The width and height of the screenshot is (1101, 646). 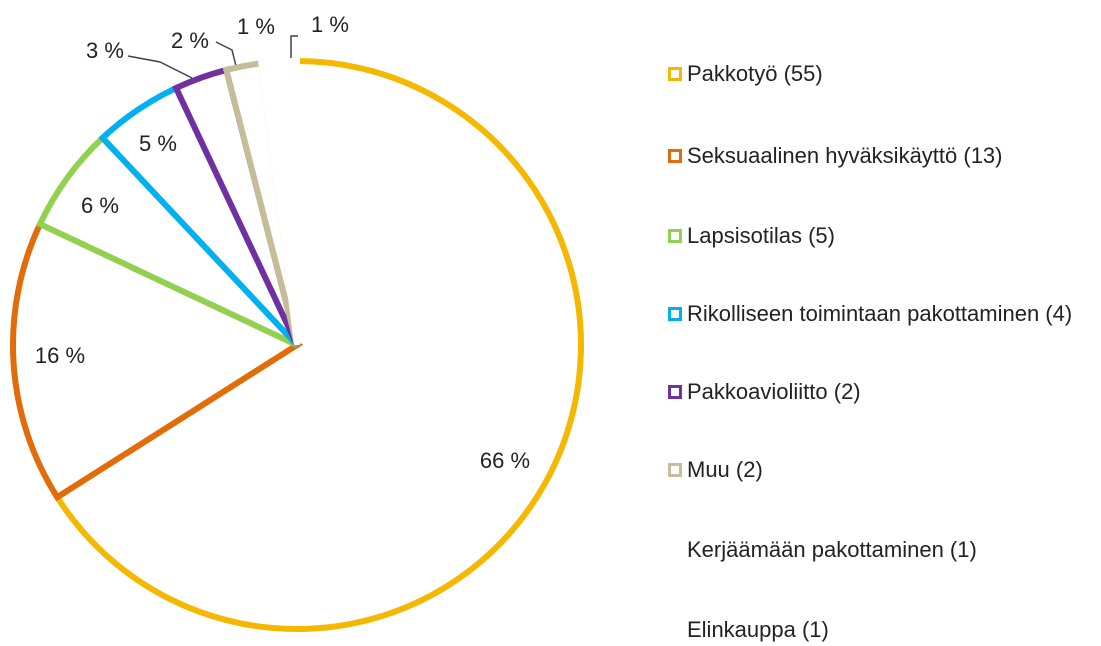 What do you see at coordinates (878, 392) in the screenshot?
I see `legend-entry: Pakkoavioliitto (2)` at bounding box center [878, 392].